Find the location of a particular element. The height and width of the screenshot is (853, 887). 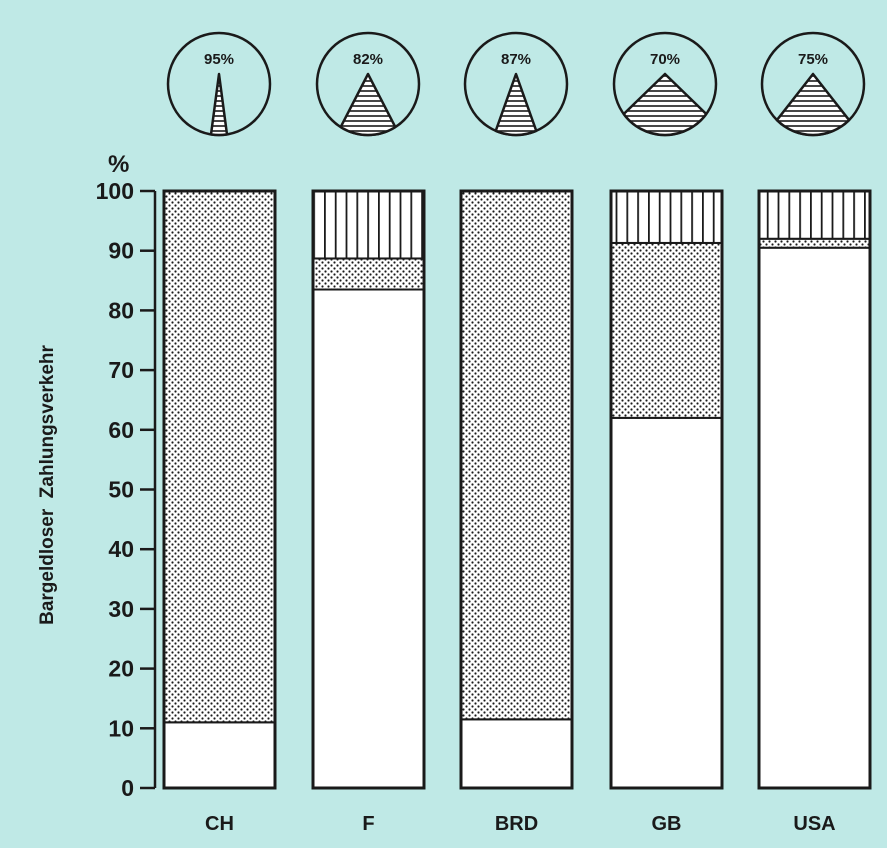

y-tick-label: 0 is located at coordinates (127, 788).